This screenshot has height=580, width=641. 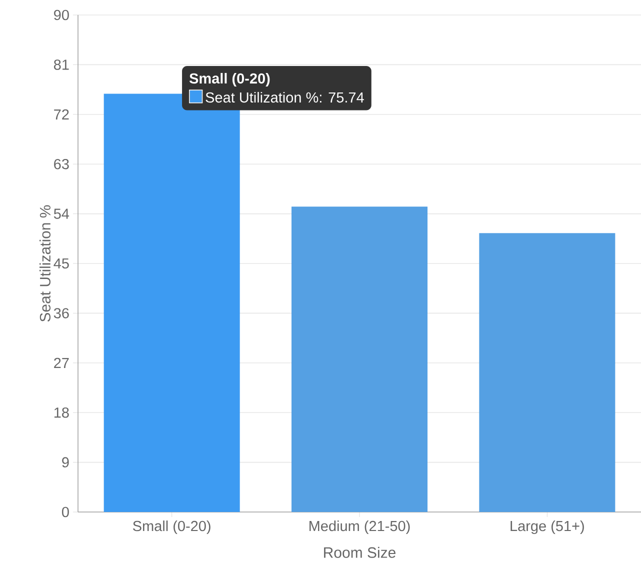 I want to click on y-tick-label: 18, so click(x=61, y=412).